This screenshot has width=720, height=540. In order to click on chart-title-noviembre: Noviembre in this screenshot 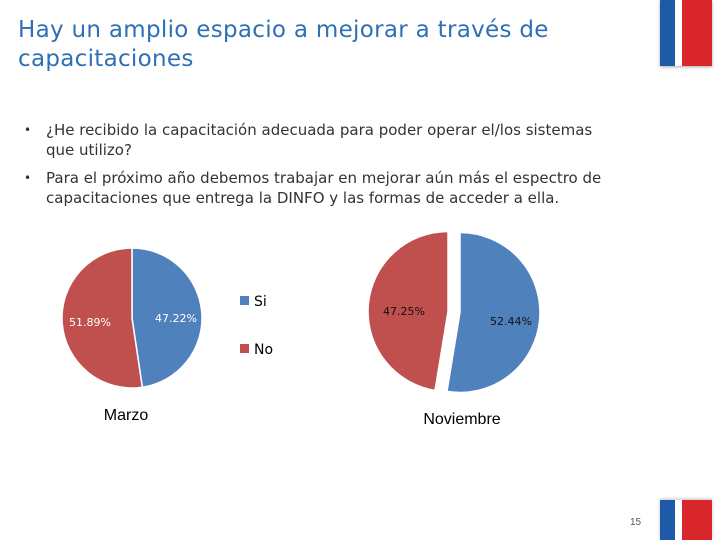, I will do `click(461, 419)`.